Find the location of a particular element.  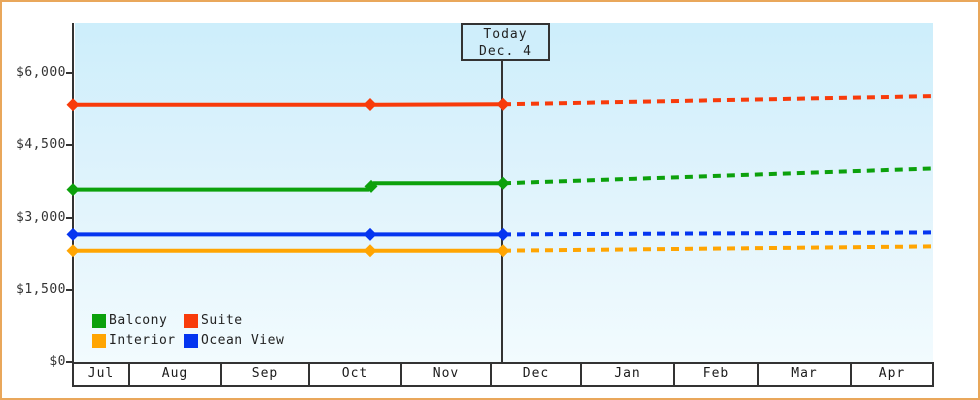

y-tick-label: $3,000 is located at coordinates (41, 217).